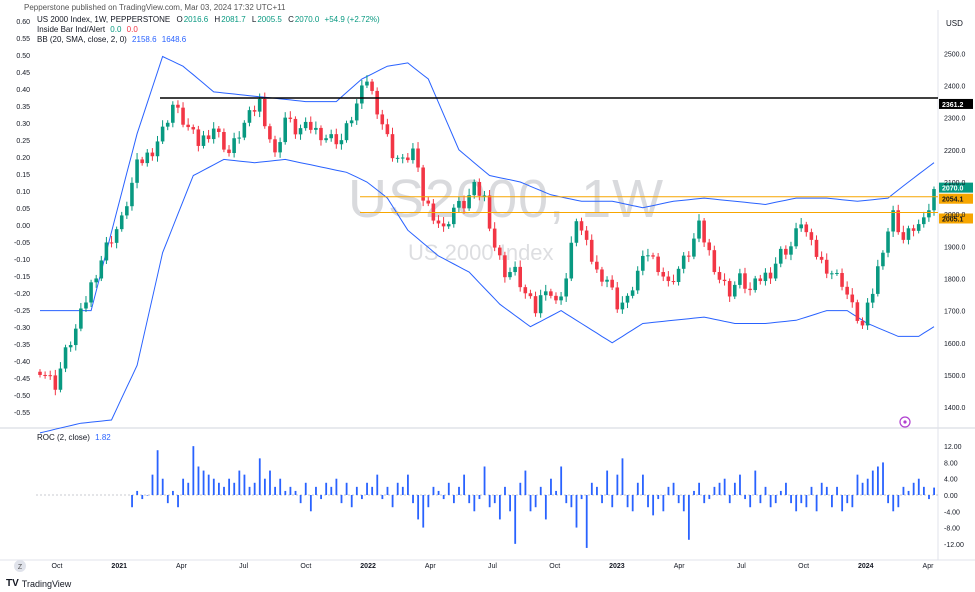  I want to click on indicator1-legend: Inside Bar Ind/Alert 0.0 0.0, so click(208, 29).